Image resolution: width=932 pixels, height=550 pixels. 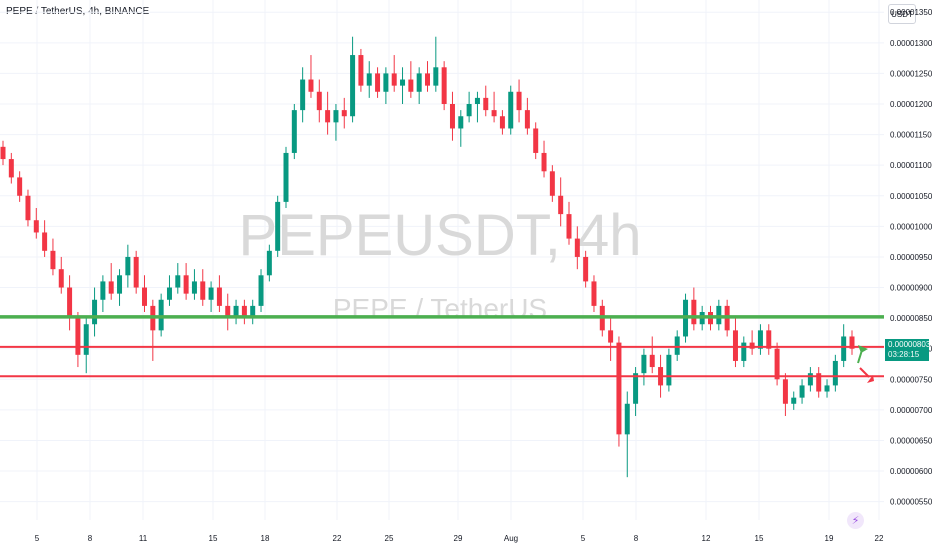 I want to click on x-tick-label: 12, so click(x=706, y=538).